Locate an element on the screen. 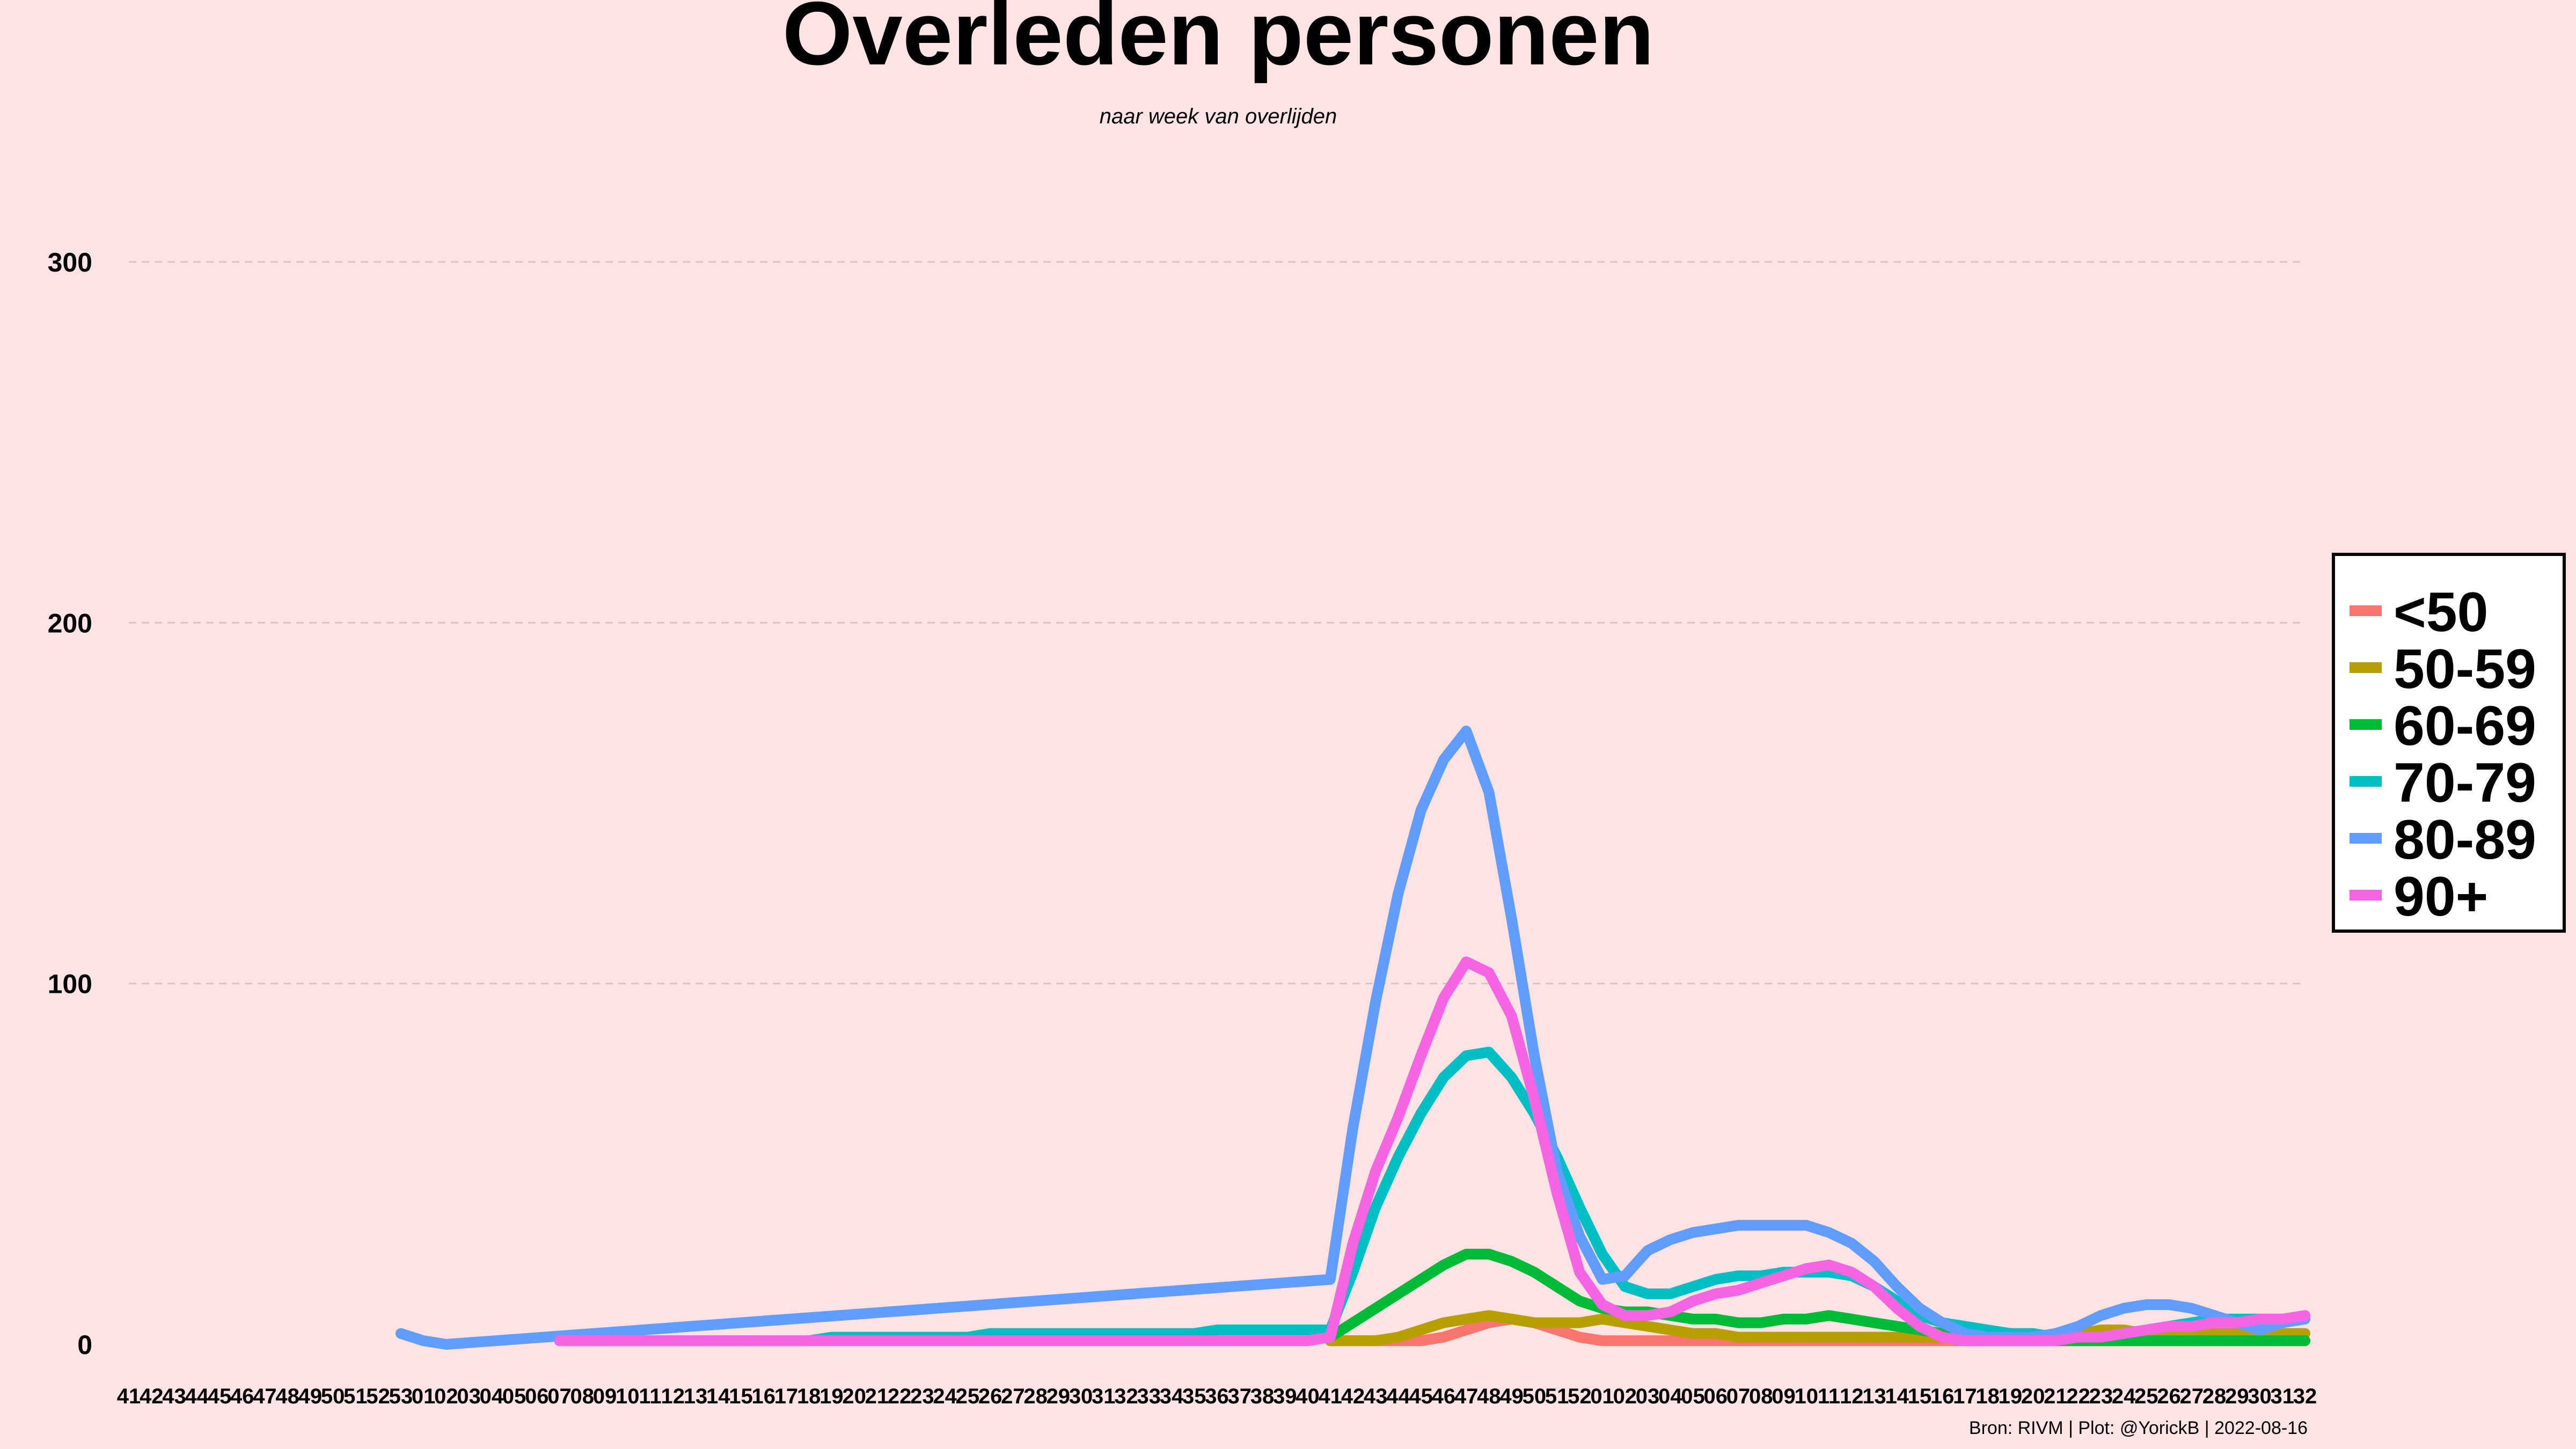  chart-title: Overleden personen is located at coordinates (1218, 42).